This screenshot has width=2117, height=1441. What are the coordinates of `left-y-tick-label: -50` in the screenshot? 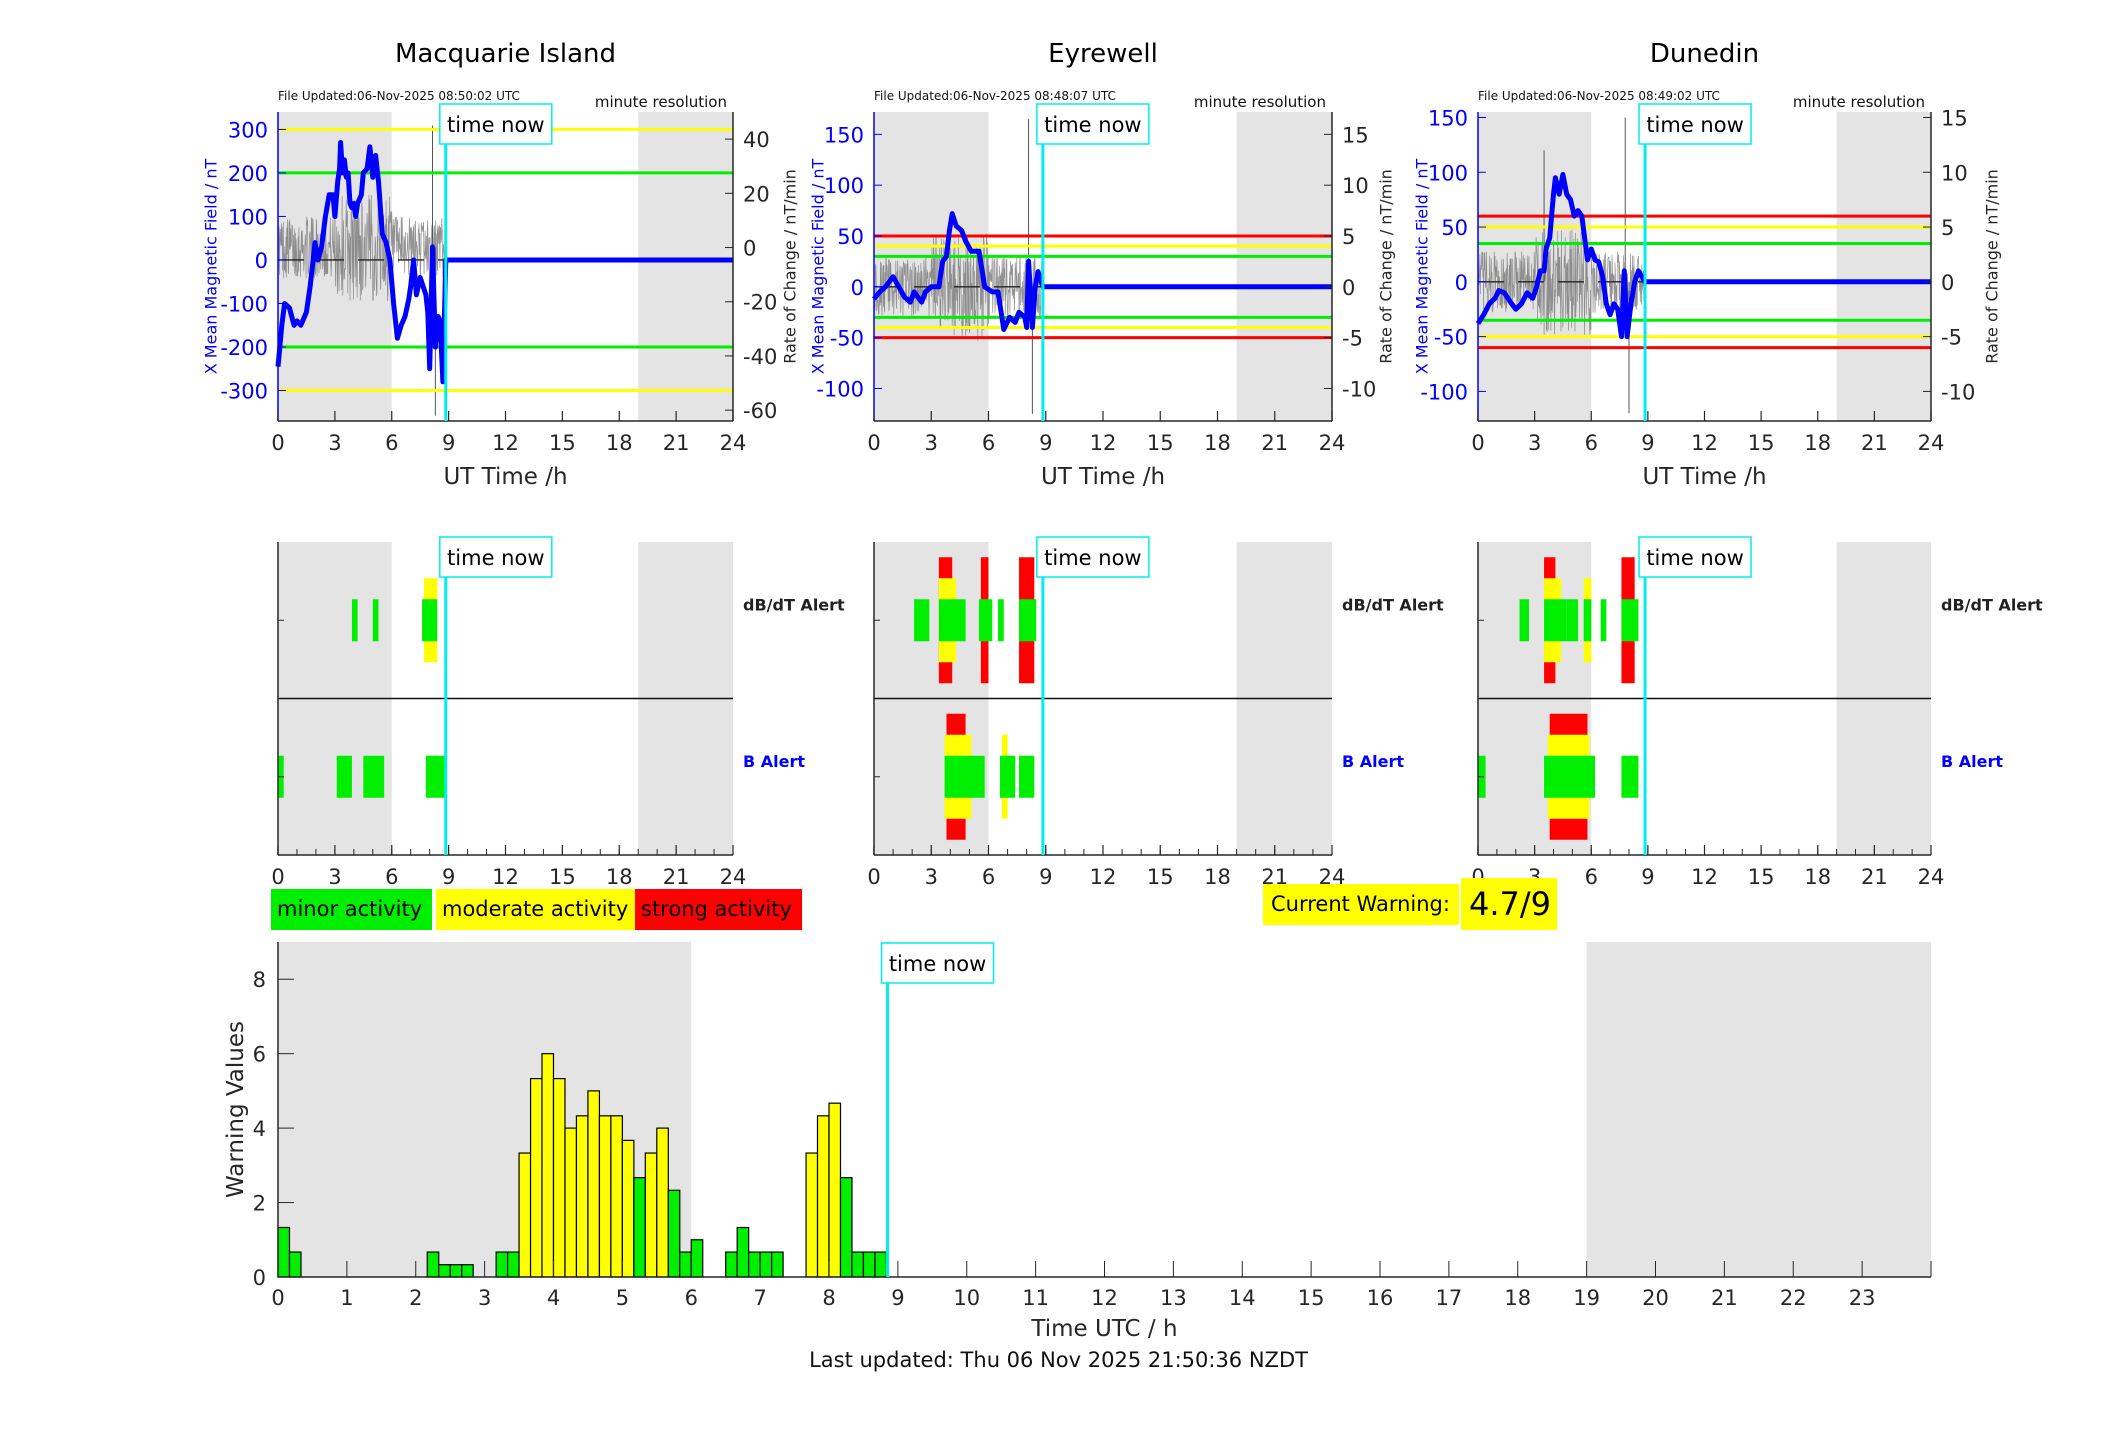 It's located at (847, 339).